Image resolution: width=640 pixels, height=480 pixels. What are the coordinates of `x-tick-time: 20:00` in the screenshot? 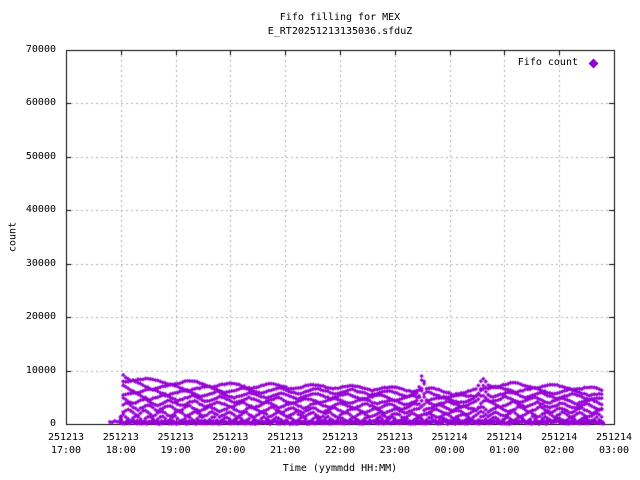 It's located at (230, 450).